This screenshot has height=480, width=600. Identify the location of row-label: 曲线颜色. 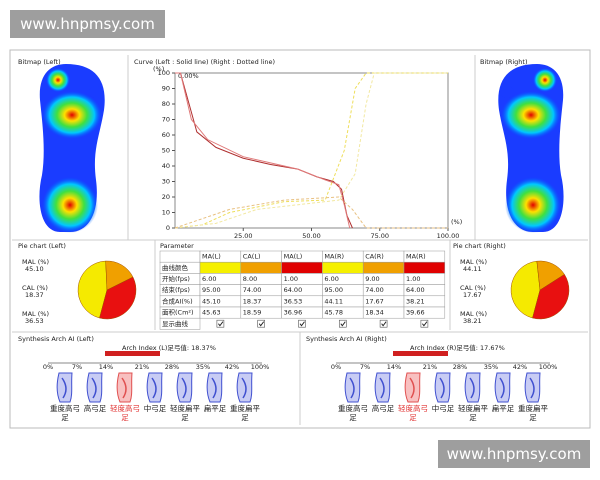
(175, 267).